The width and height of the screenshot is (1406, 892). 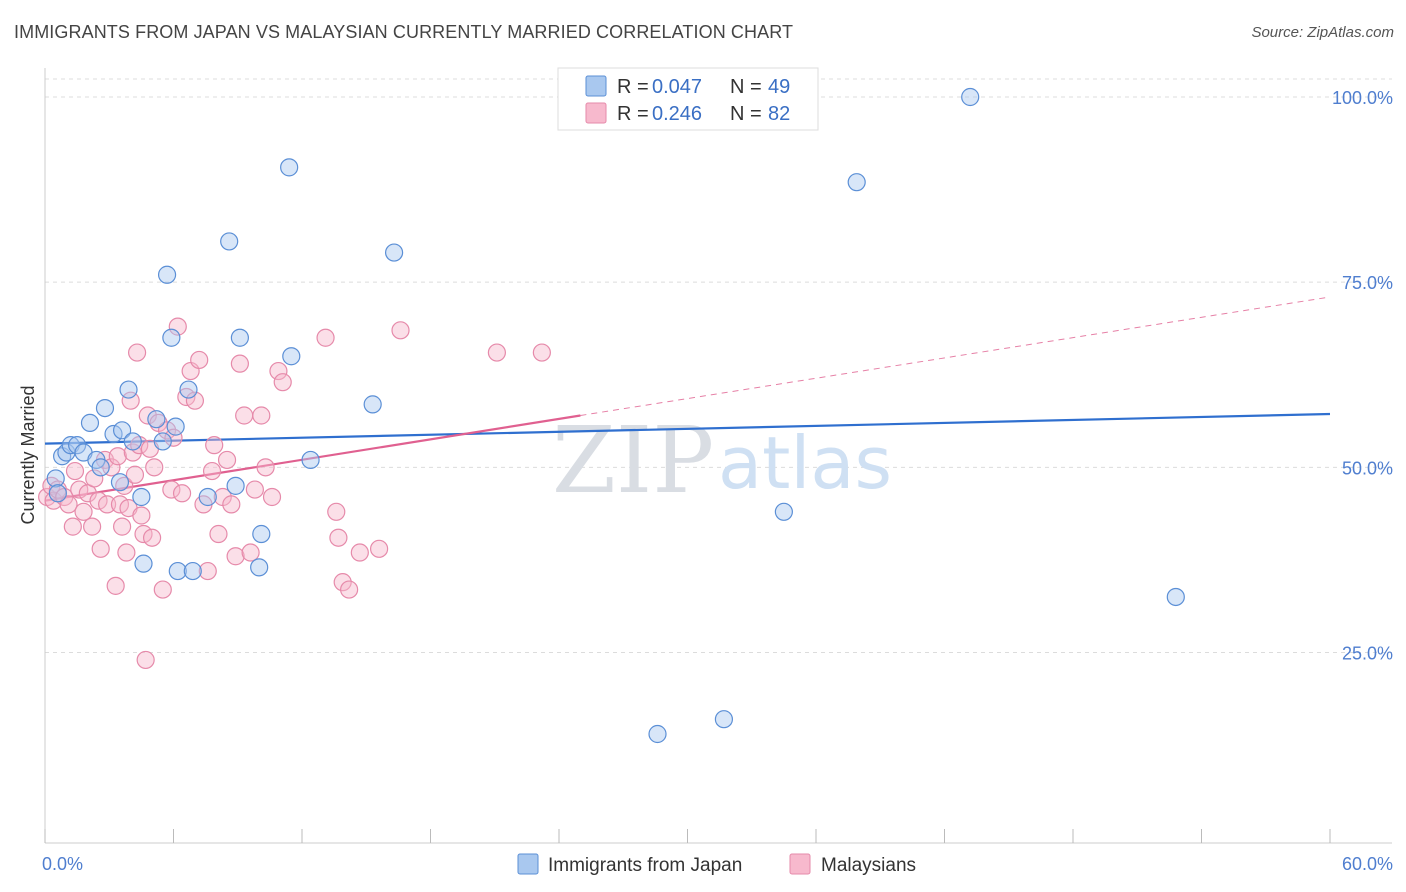 What do you see at coordinates (1362, 98) in the screenshot?
I see `y-tick-label-3: 100.0%` at bounding box center [1362, 98].